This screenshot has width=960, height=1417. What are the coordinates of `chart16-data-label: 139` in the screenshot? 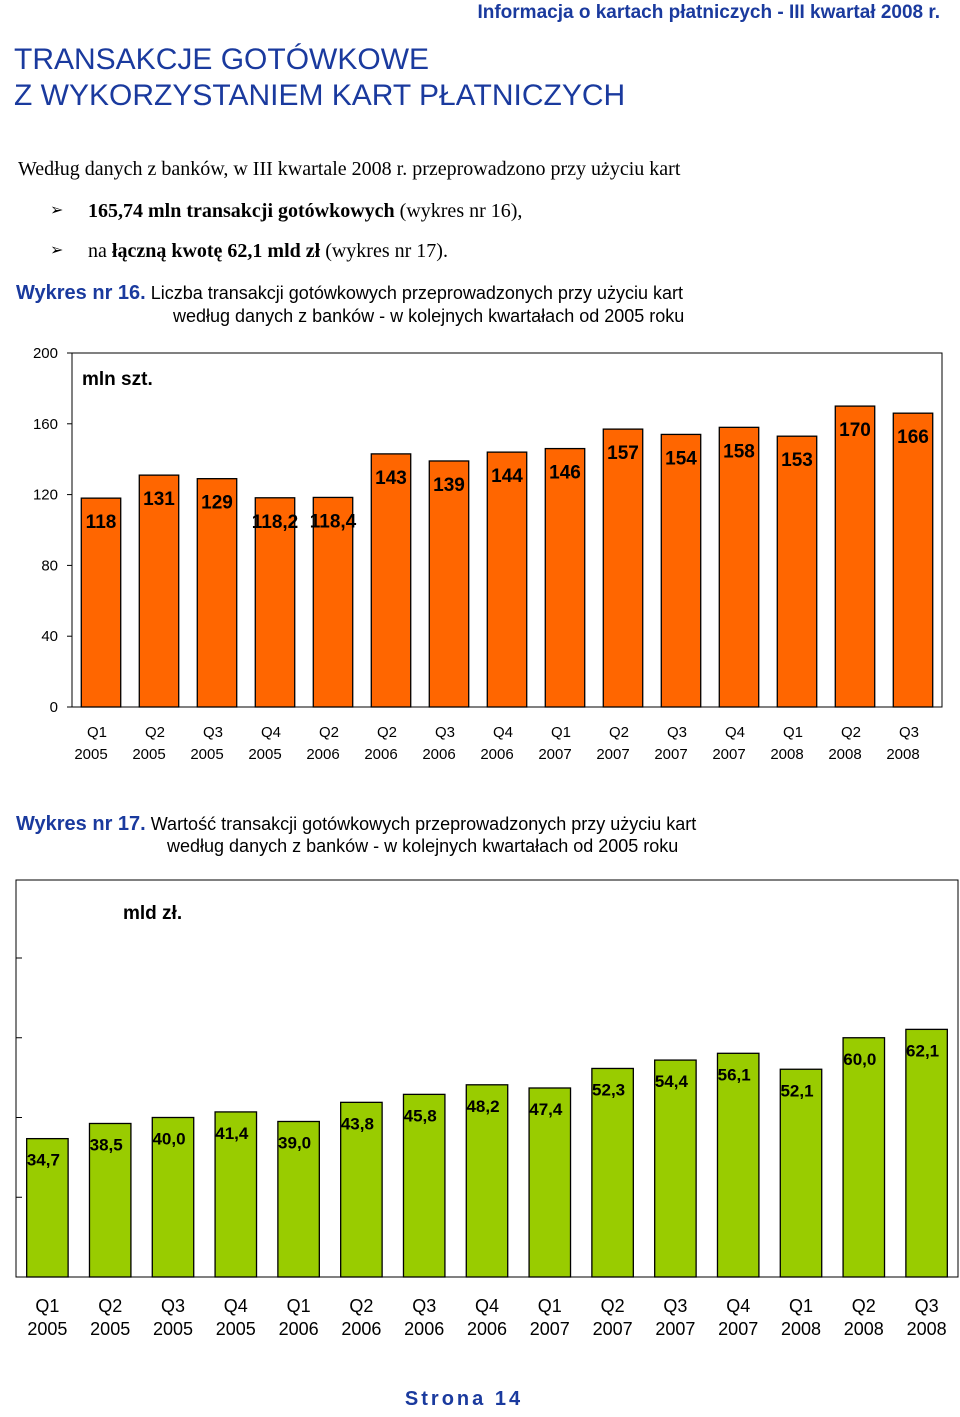 It's located at (449, 485).